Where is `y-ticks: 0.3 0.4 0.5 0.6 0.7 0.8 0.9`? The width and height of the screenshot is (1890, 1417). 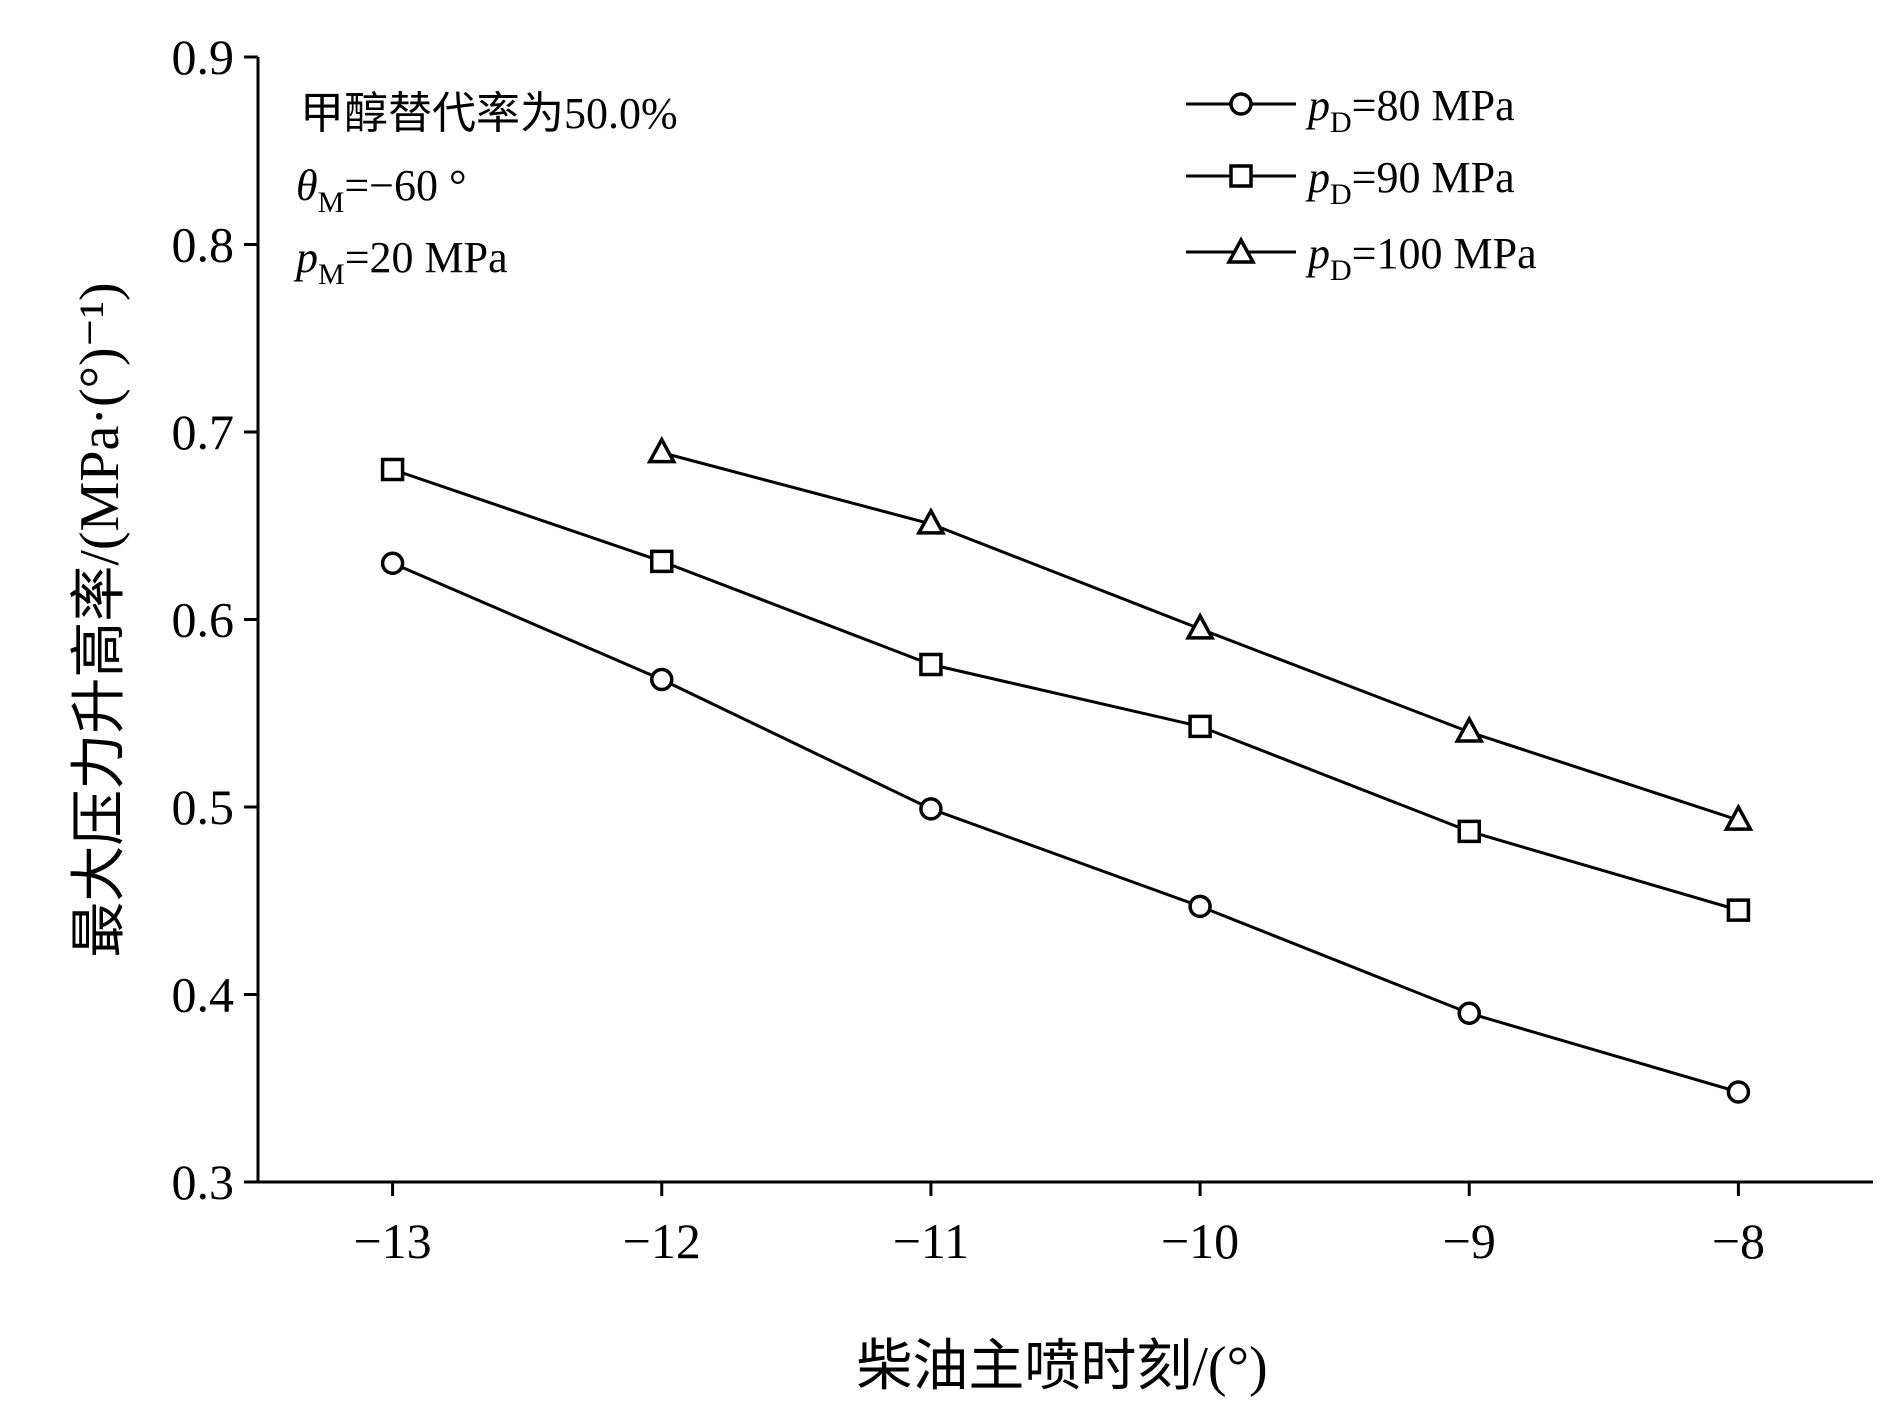
y-ticks: 0.3 0.4 0.5 0.6 0.7 0.8 0.9 is located at coordinates (215, 619).